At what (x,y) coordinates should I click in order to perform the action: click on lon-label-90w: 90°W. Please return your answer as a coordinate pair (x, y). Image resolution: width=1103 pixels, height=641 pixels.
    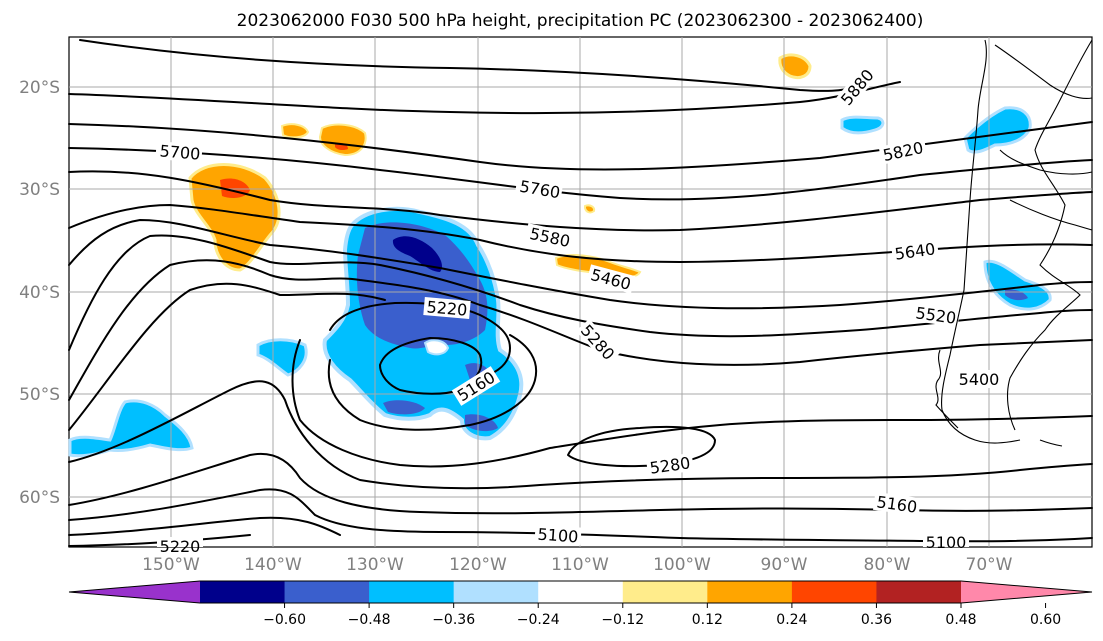
    Looking at the image, I should click on (784, 565).